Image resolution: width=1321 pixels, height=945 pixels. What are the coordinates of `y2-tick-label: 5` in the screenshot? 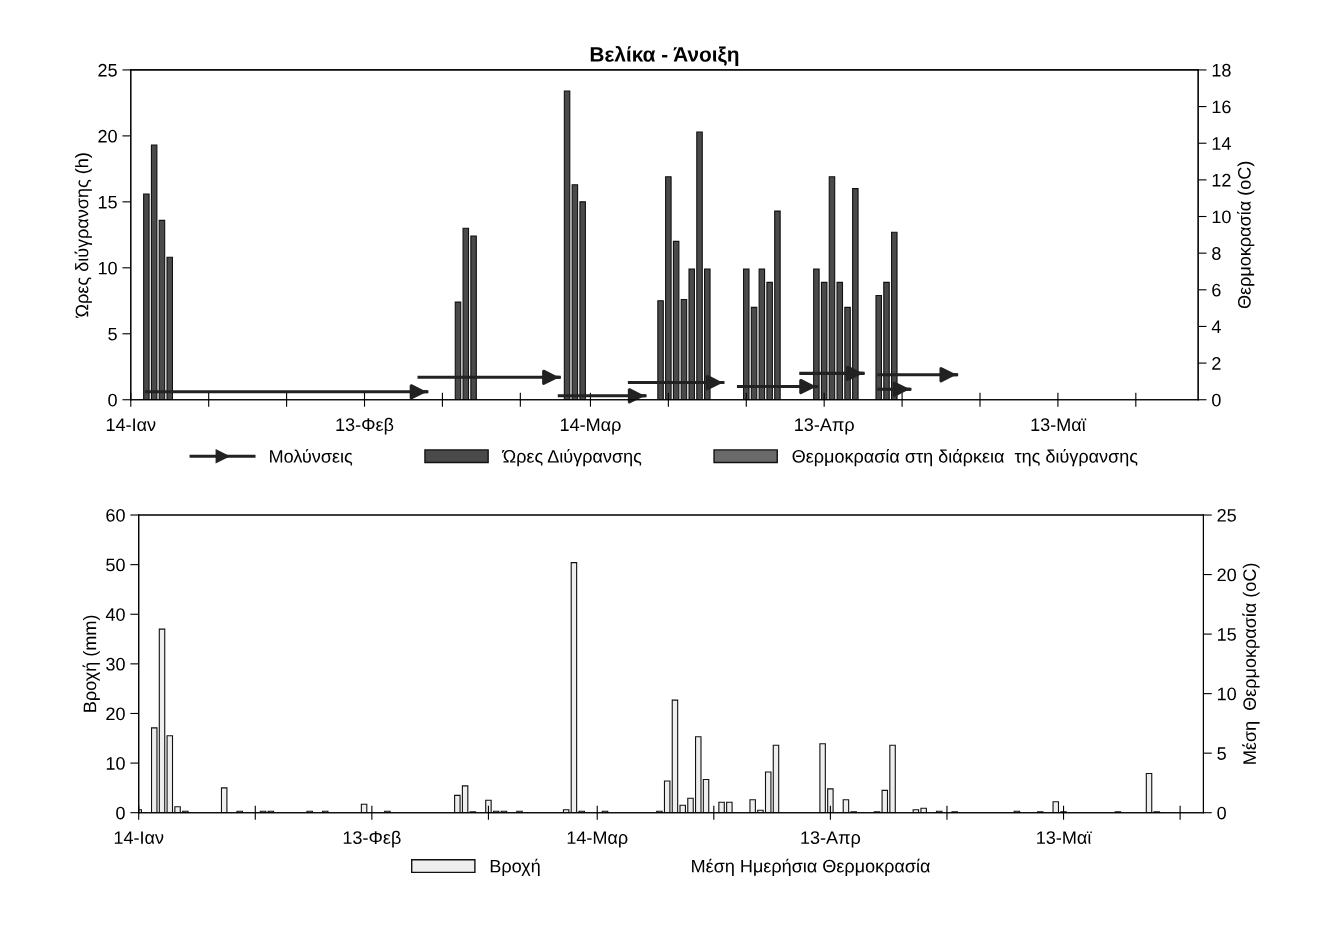 It's located at (1221, 753).